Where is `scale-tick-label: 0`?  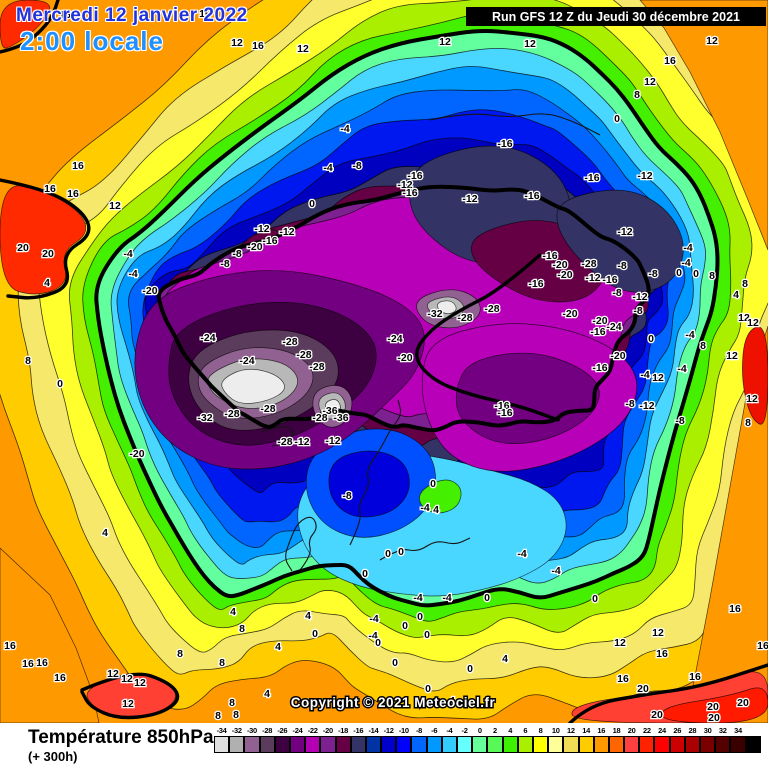
scale-tick-label: 0 is located at coordinates (479, 730).